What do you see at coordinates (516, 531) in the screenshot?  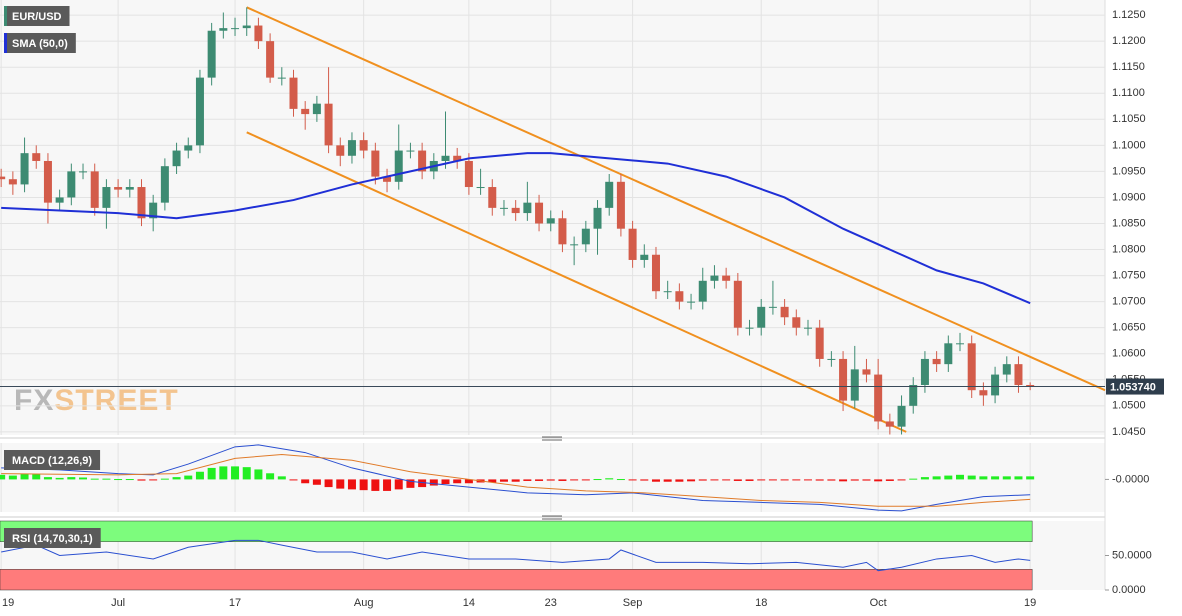 I see `rsi-band` at bounding box center [516, 531].